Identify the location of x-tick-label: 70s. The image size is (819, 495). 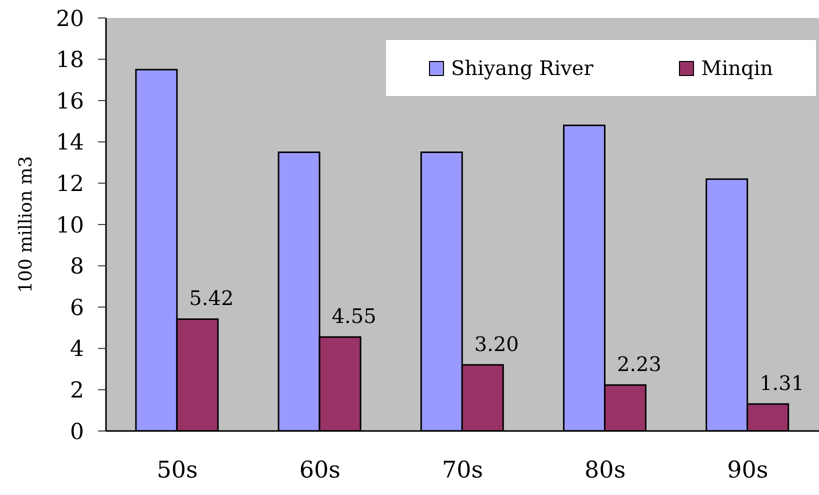
(463, 470).